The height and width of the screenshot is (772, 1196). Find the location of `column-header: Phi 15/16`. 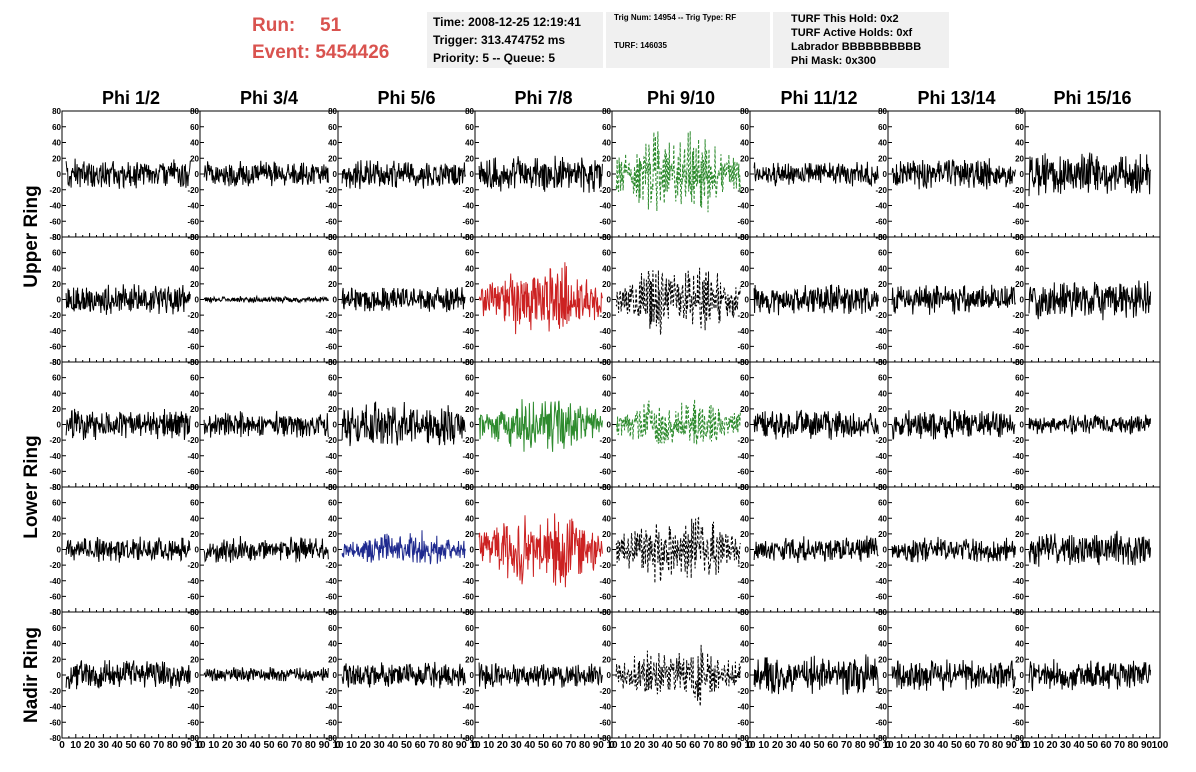

column-header: Phi 15/16 is located at coordinates (1092, 98).